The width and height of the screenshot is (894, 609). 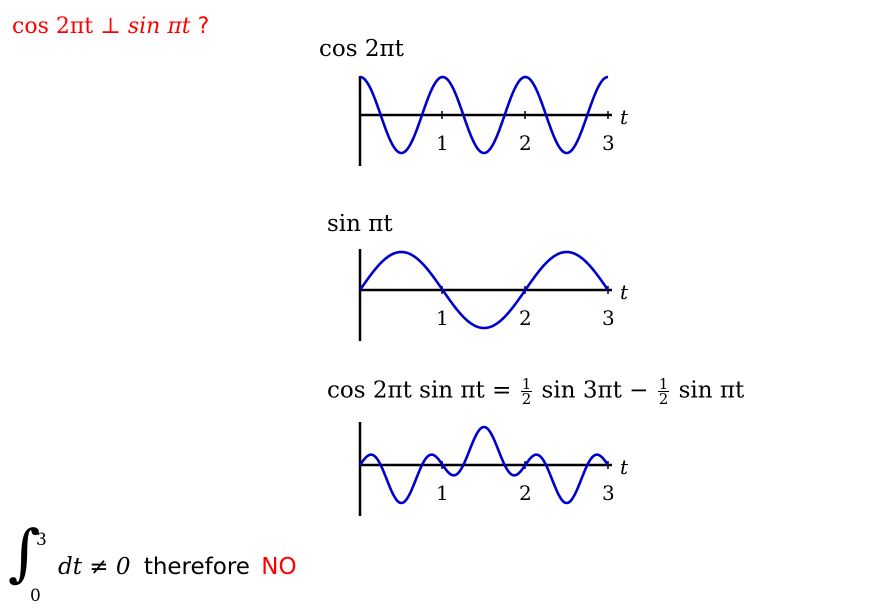 I want to click on plot-3-title-right: sin πt, so click(x=711, y=390).